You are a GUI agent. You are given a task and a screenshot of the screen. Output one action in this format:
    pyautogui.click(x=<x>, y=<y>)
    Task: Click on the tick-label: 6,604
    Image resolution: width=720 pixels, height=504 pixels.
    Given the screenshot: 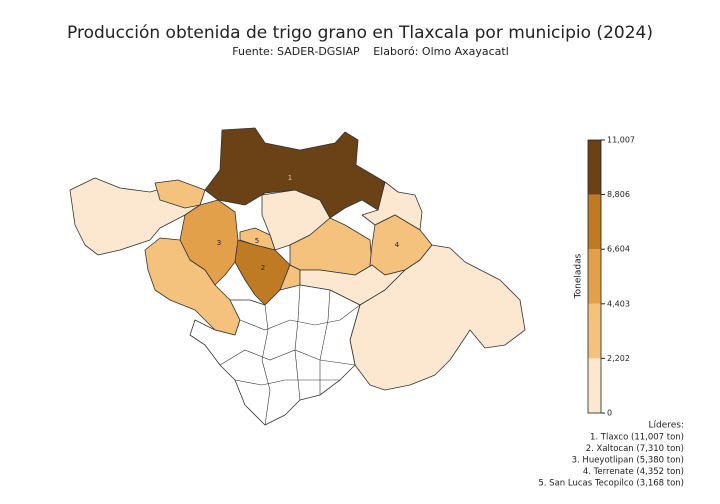 What is the action you would take?
    pyautogui.click(x=618, y=249)
    